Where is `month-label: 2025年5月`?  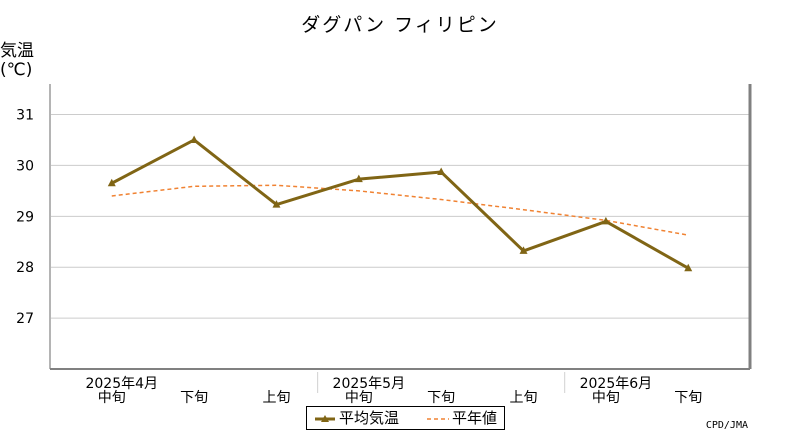 month-label: 2025年5月 is located at coordinates (369, 384).